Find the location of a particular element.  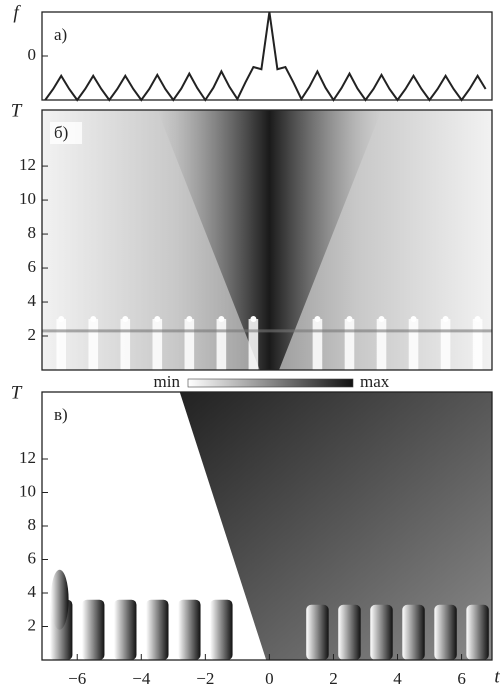

panel-label: a) is located at coordinates (60, 34).